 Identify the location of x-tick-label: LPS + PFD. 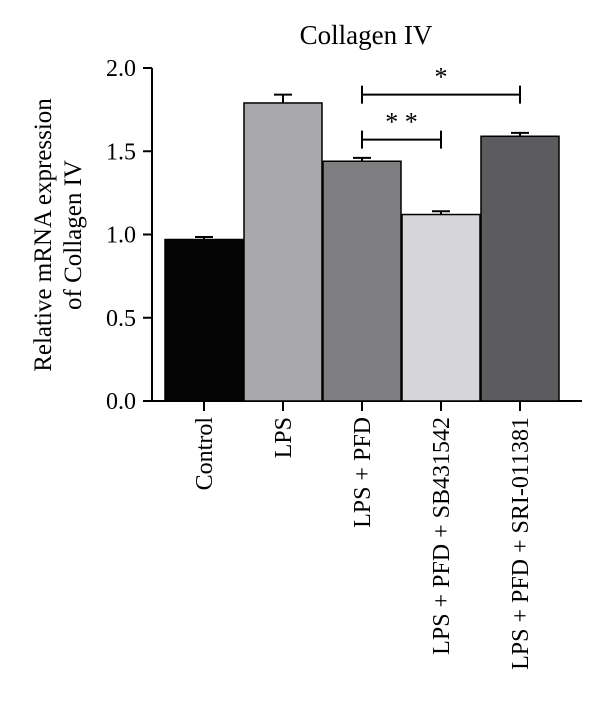
(363, 472).